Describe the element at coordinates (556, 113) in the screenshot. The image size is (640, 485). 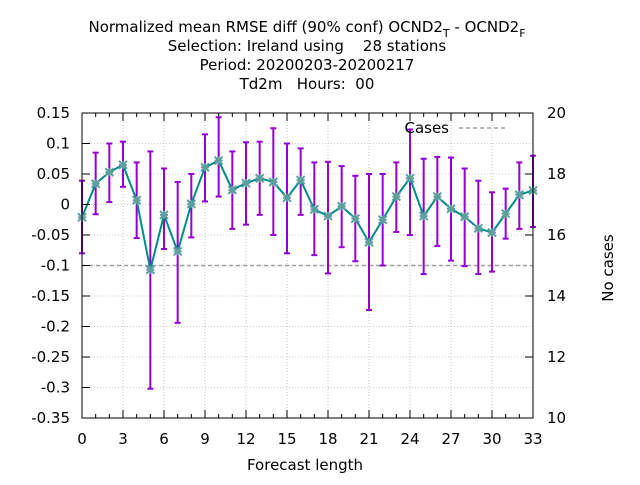
I see `y2-tick-label: 20` at that location.